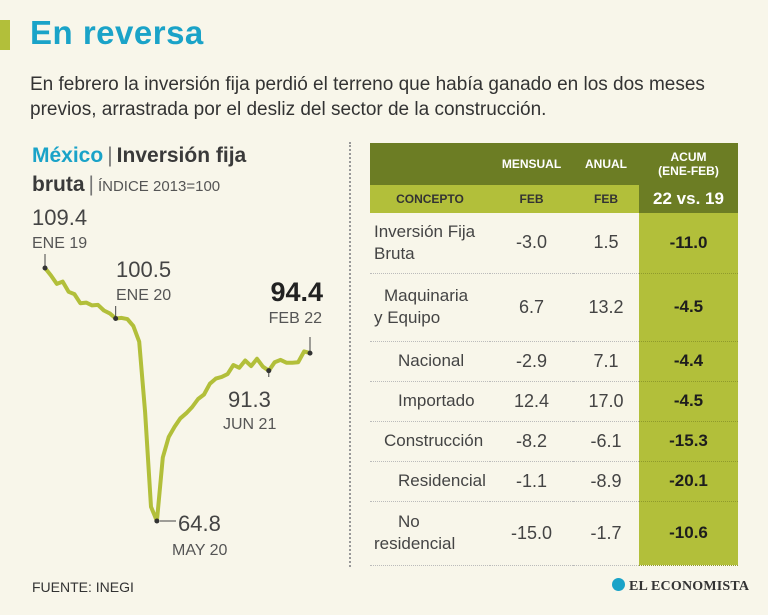  Describe the element at coordinates (296, 292) in the screenshot. I see `annotation-value: 94.4` at that location.